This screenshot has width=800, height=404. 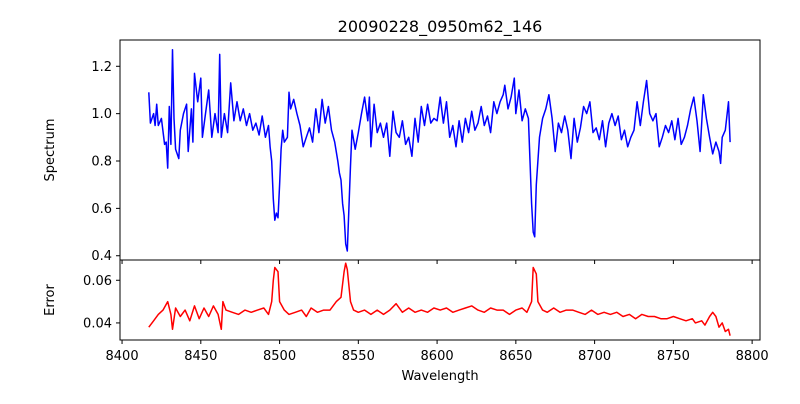 I want to click on y-tick-label: 1.0, so click(x=101, y=114).